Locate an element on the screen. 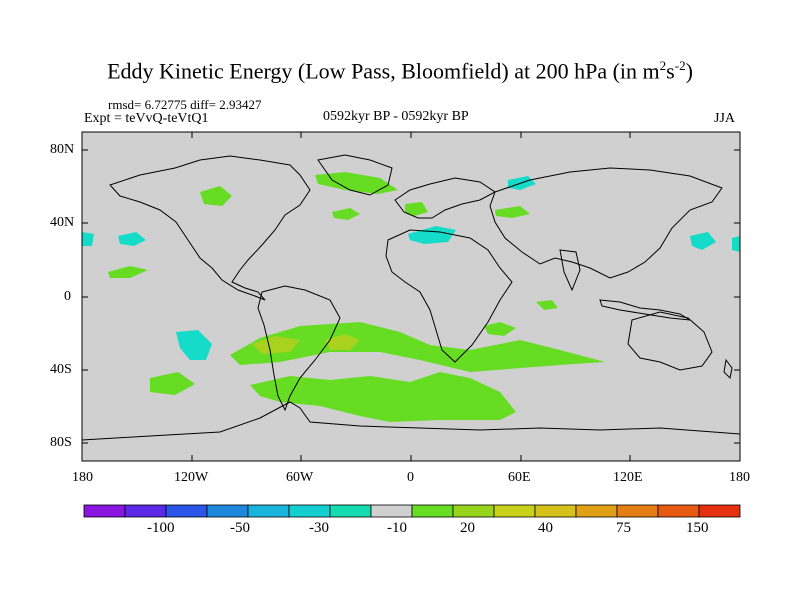 Image resolution: width=800 pixels, height=600 pixels. x-tick-180e: 180 is located at coordinates (739, 477).